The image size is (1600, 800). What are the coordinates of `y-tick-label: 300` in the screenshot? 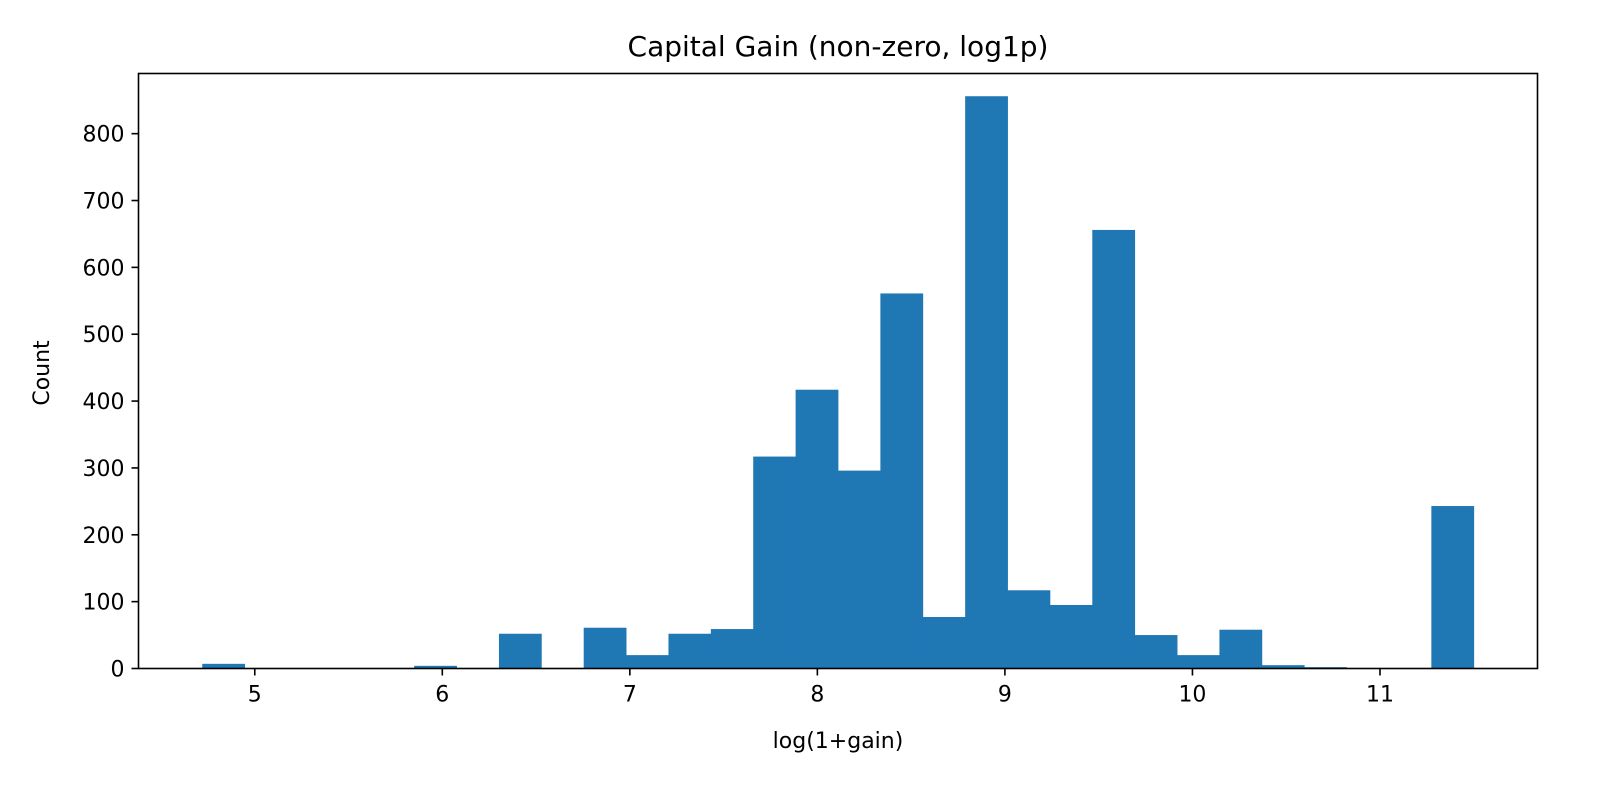 It's located at (104, 469).